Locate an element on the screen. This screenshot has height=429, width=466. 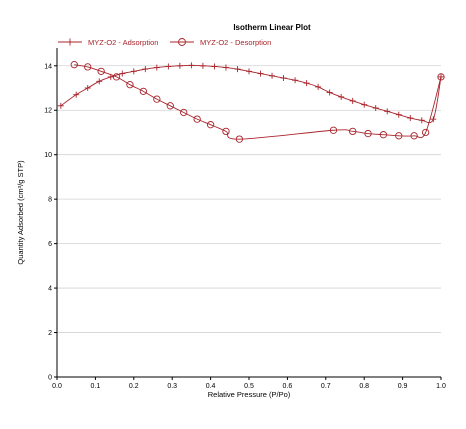
y-tick-label: 4 is located at coordinates (50, 289).